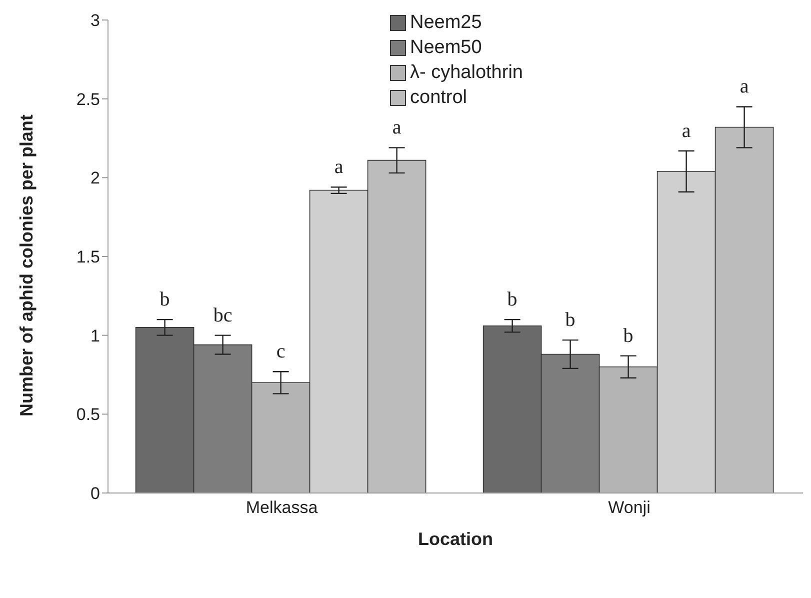 This screenshot has height=598, width=811. I want to click on y-tick-label: 1, so click(95, 336).